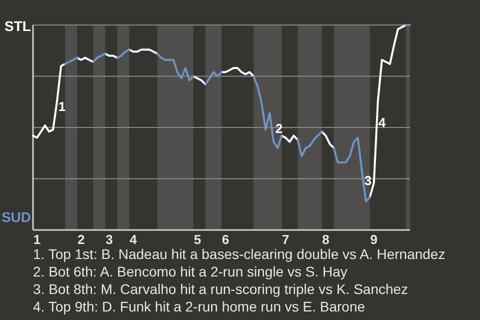 This screenshot has height=320, width=480. Describe the element at coordinates (226, 239) in the screenshot. I see `x-tick-label: 6` at that location.